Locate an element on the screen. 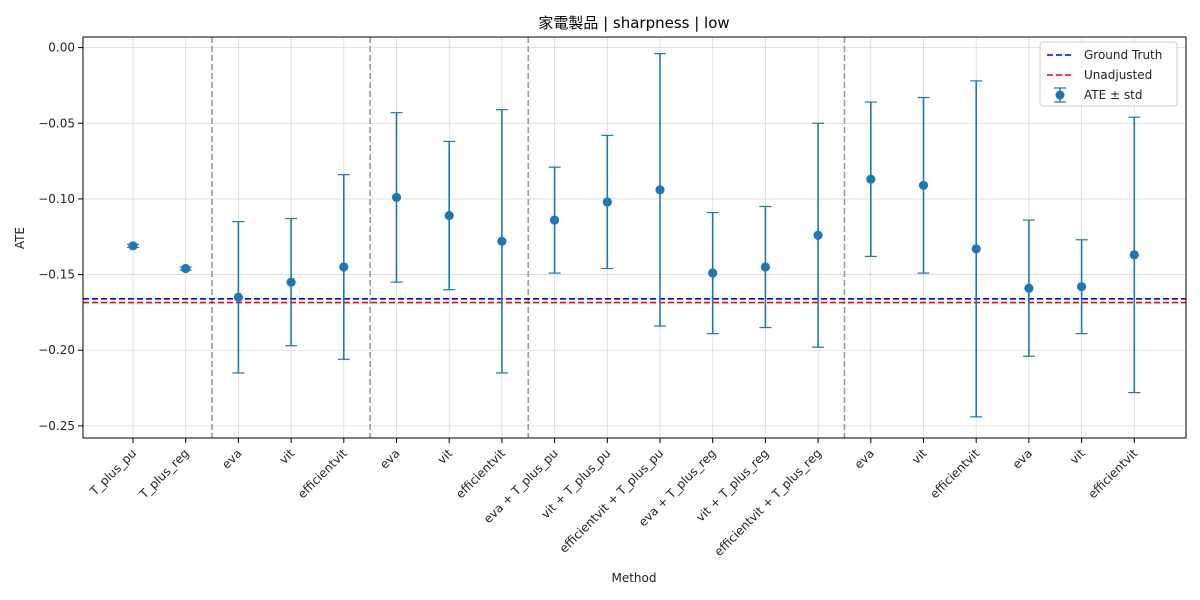 The height and width of the screenshot is (600, 1200). y-tick-label: −0.20 is located at coordinates (56, 350).